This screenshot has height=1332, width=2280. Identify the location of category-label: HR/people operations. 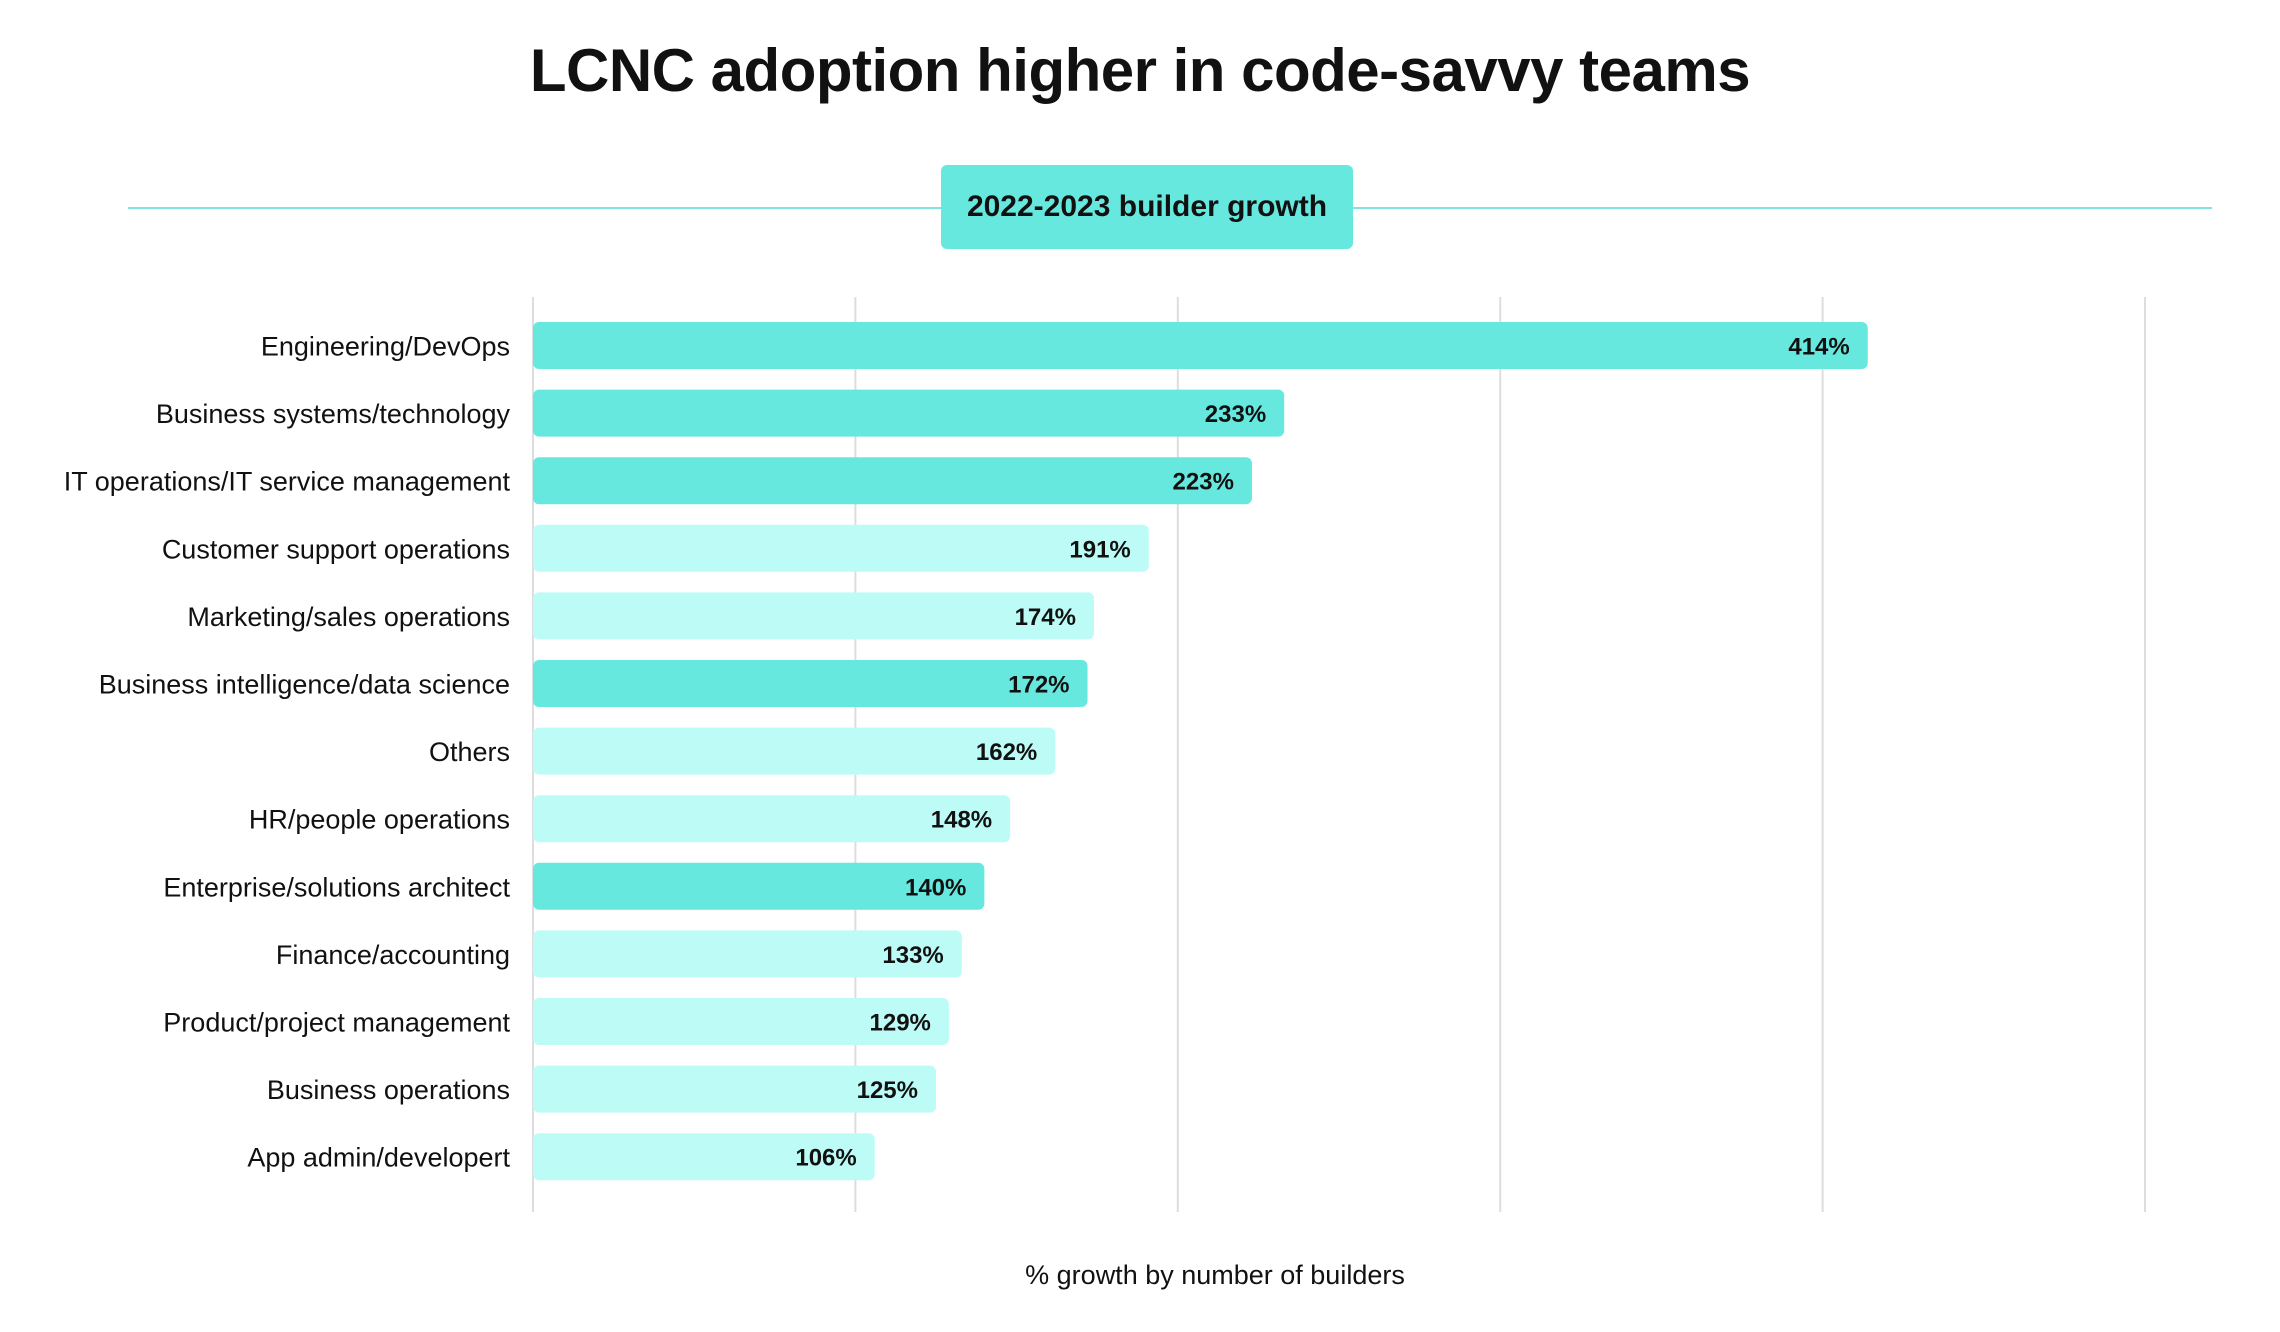
(379, 820).